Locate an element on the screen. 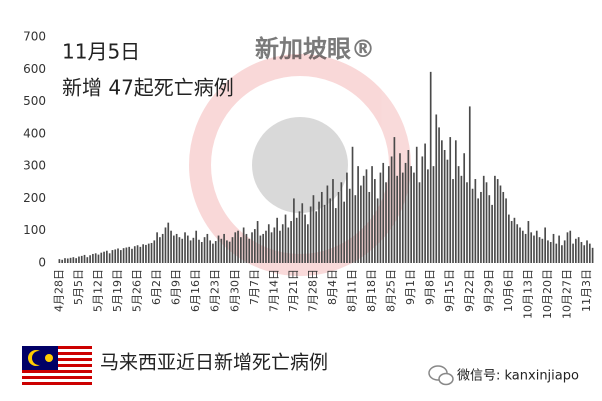 The image size is (602, 401). x-tick-label: 7月28日 is located at coordinates (312, 290).